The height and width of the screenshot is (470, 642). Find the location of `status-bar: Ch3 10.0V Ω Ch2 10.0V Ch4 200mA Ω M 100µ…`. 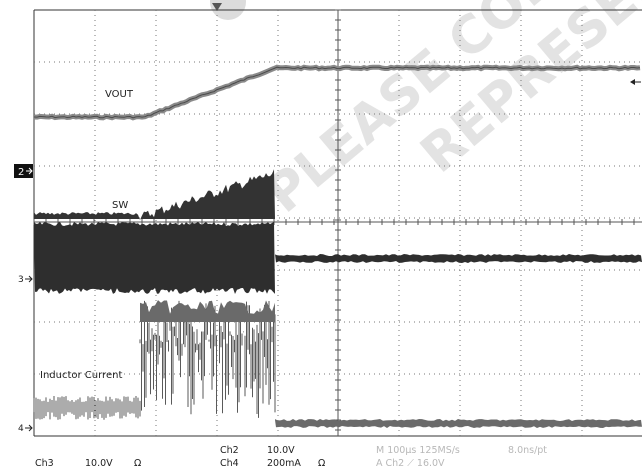

status-bar: Ch3 10.0V Ω Ch2 10.0V Ch4 200mA Ω M 100µ… is located at coordinates (291, 457).